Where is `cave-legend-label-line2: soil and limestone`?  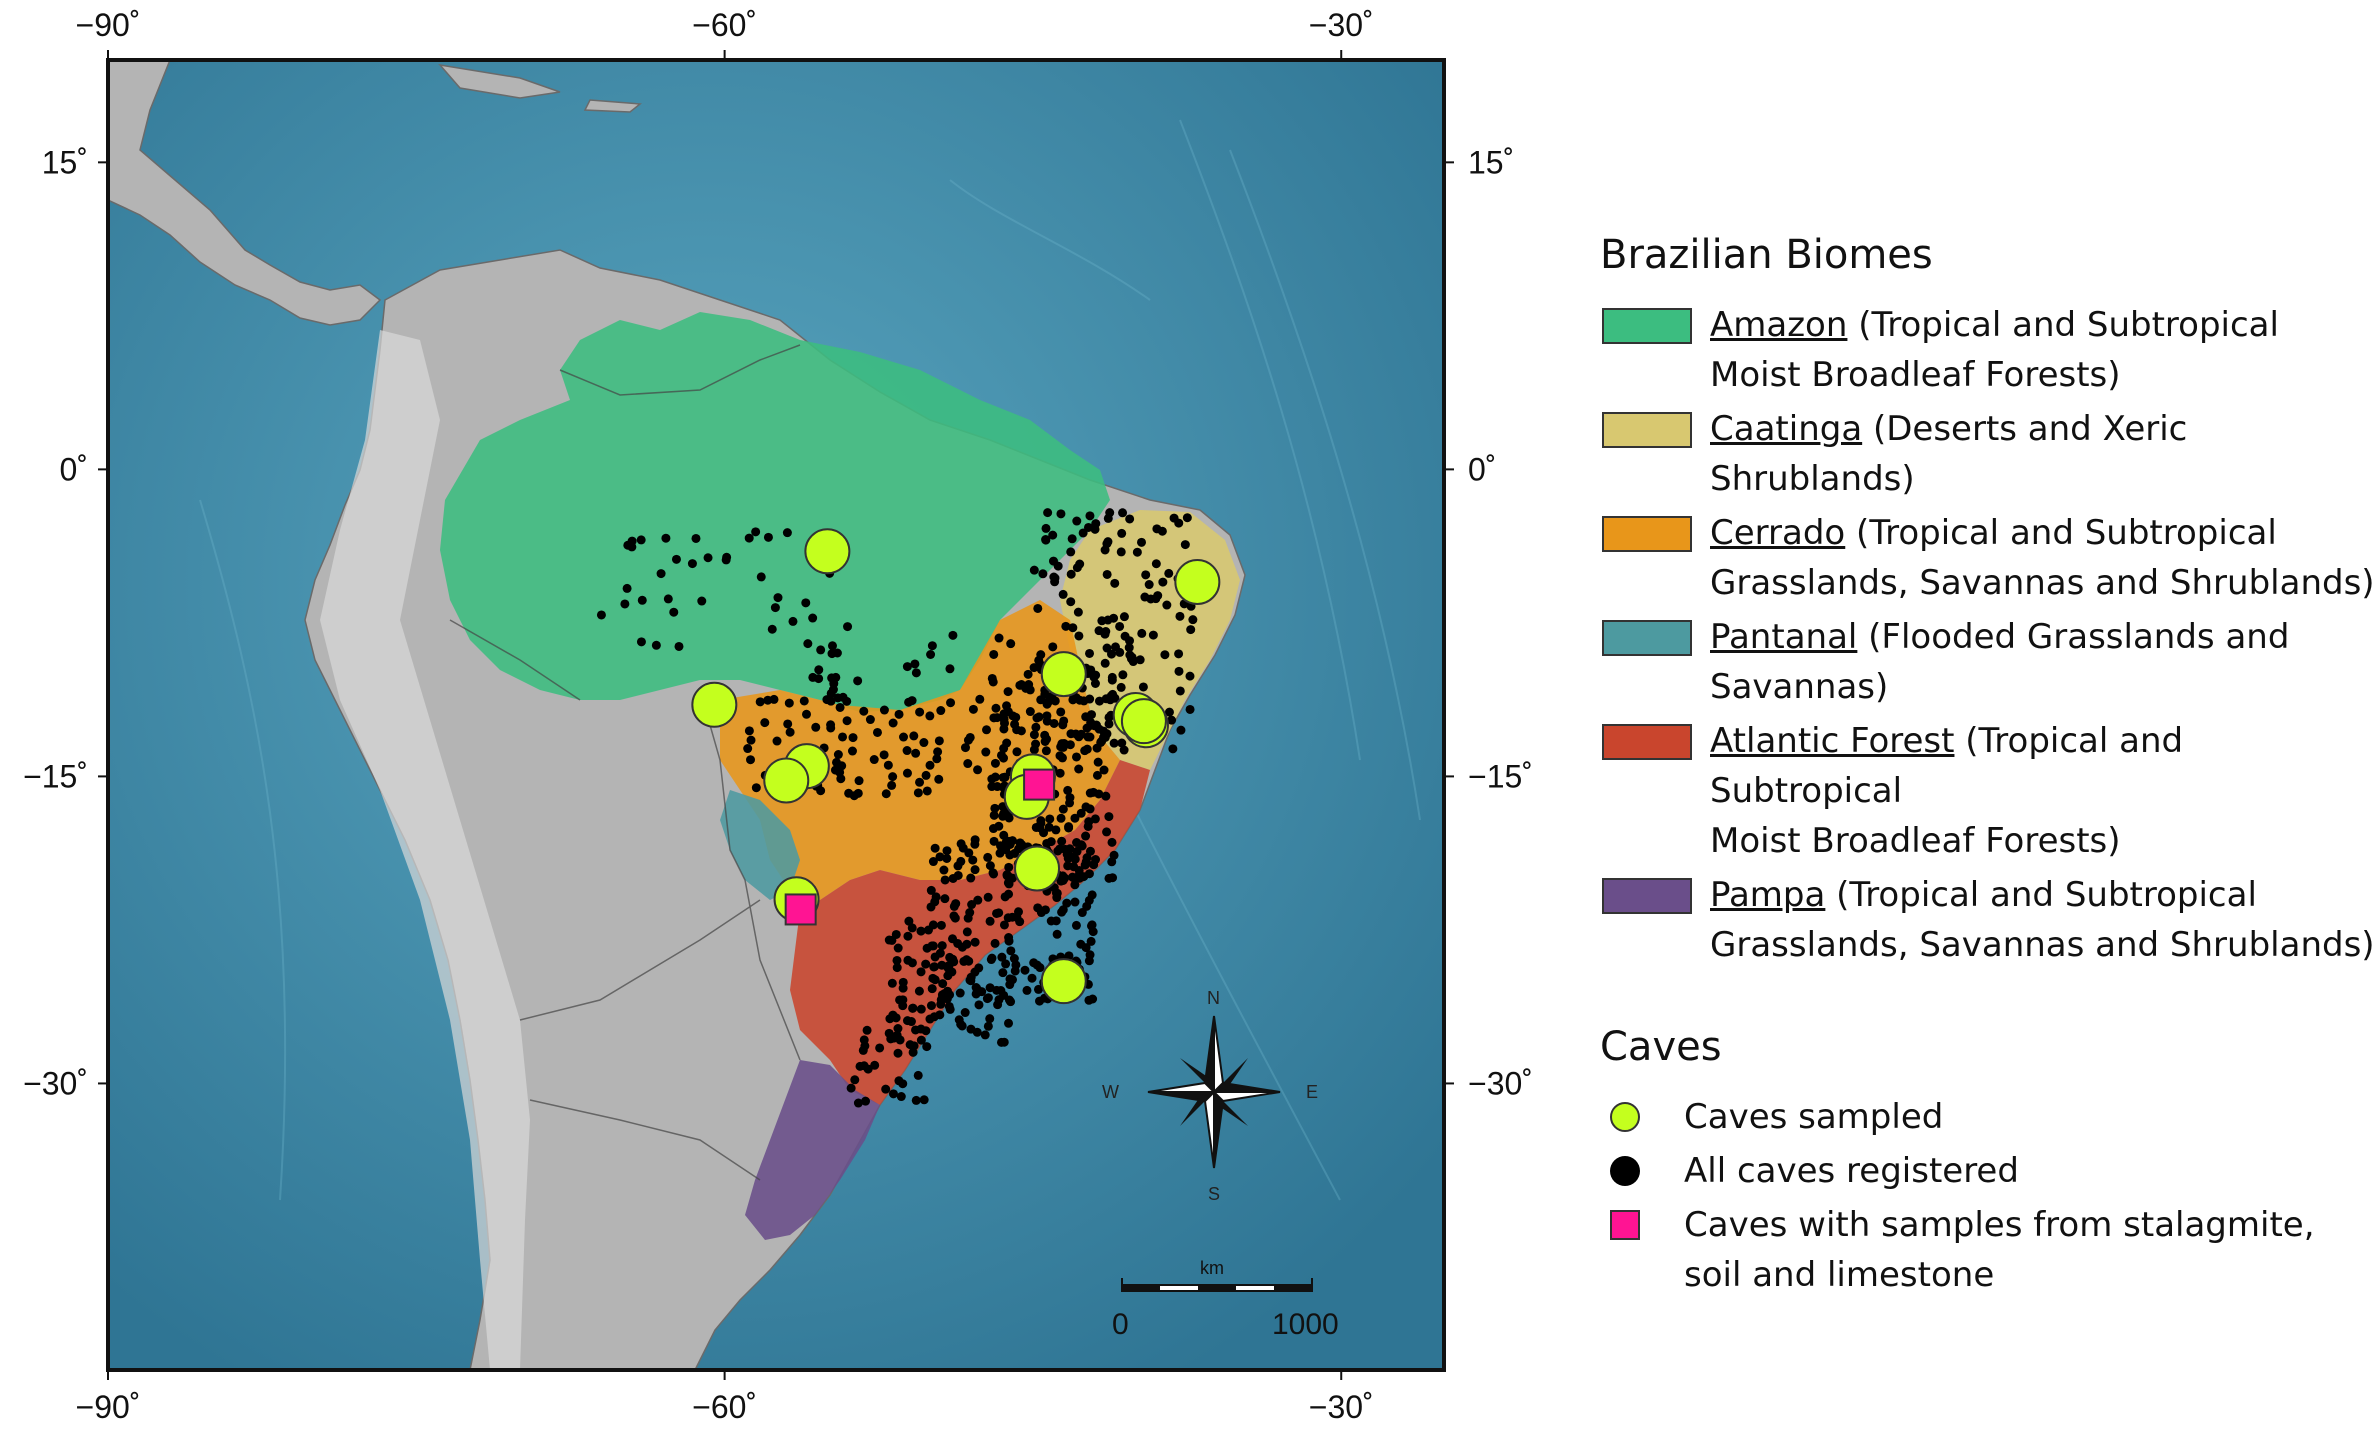
cave-legend-label-line2: soil and limestone is located at coordinates (1839, 1275).